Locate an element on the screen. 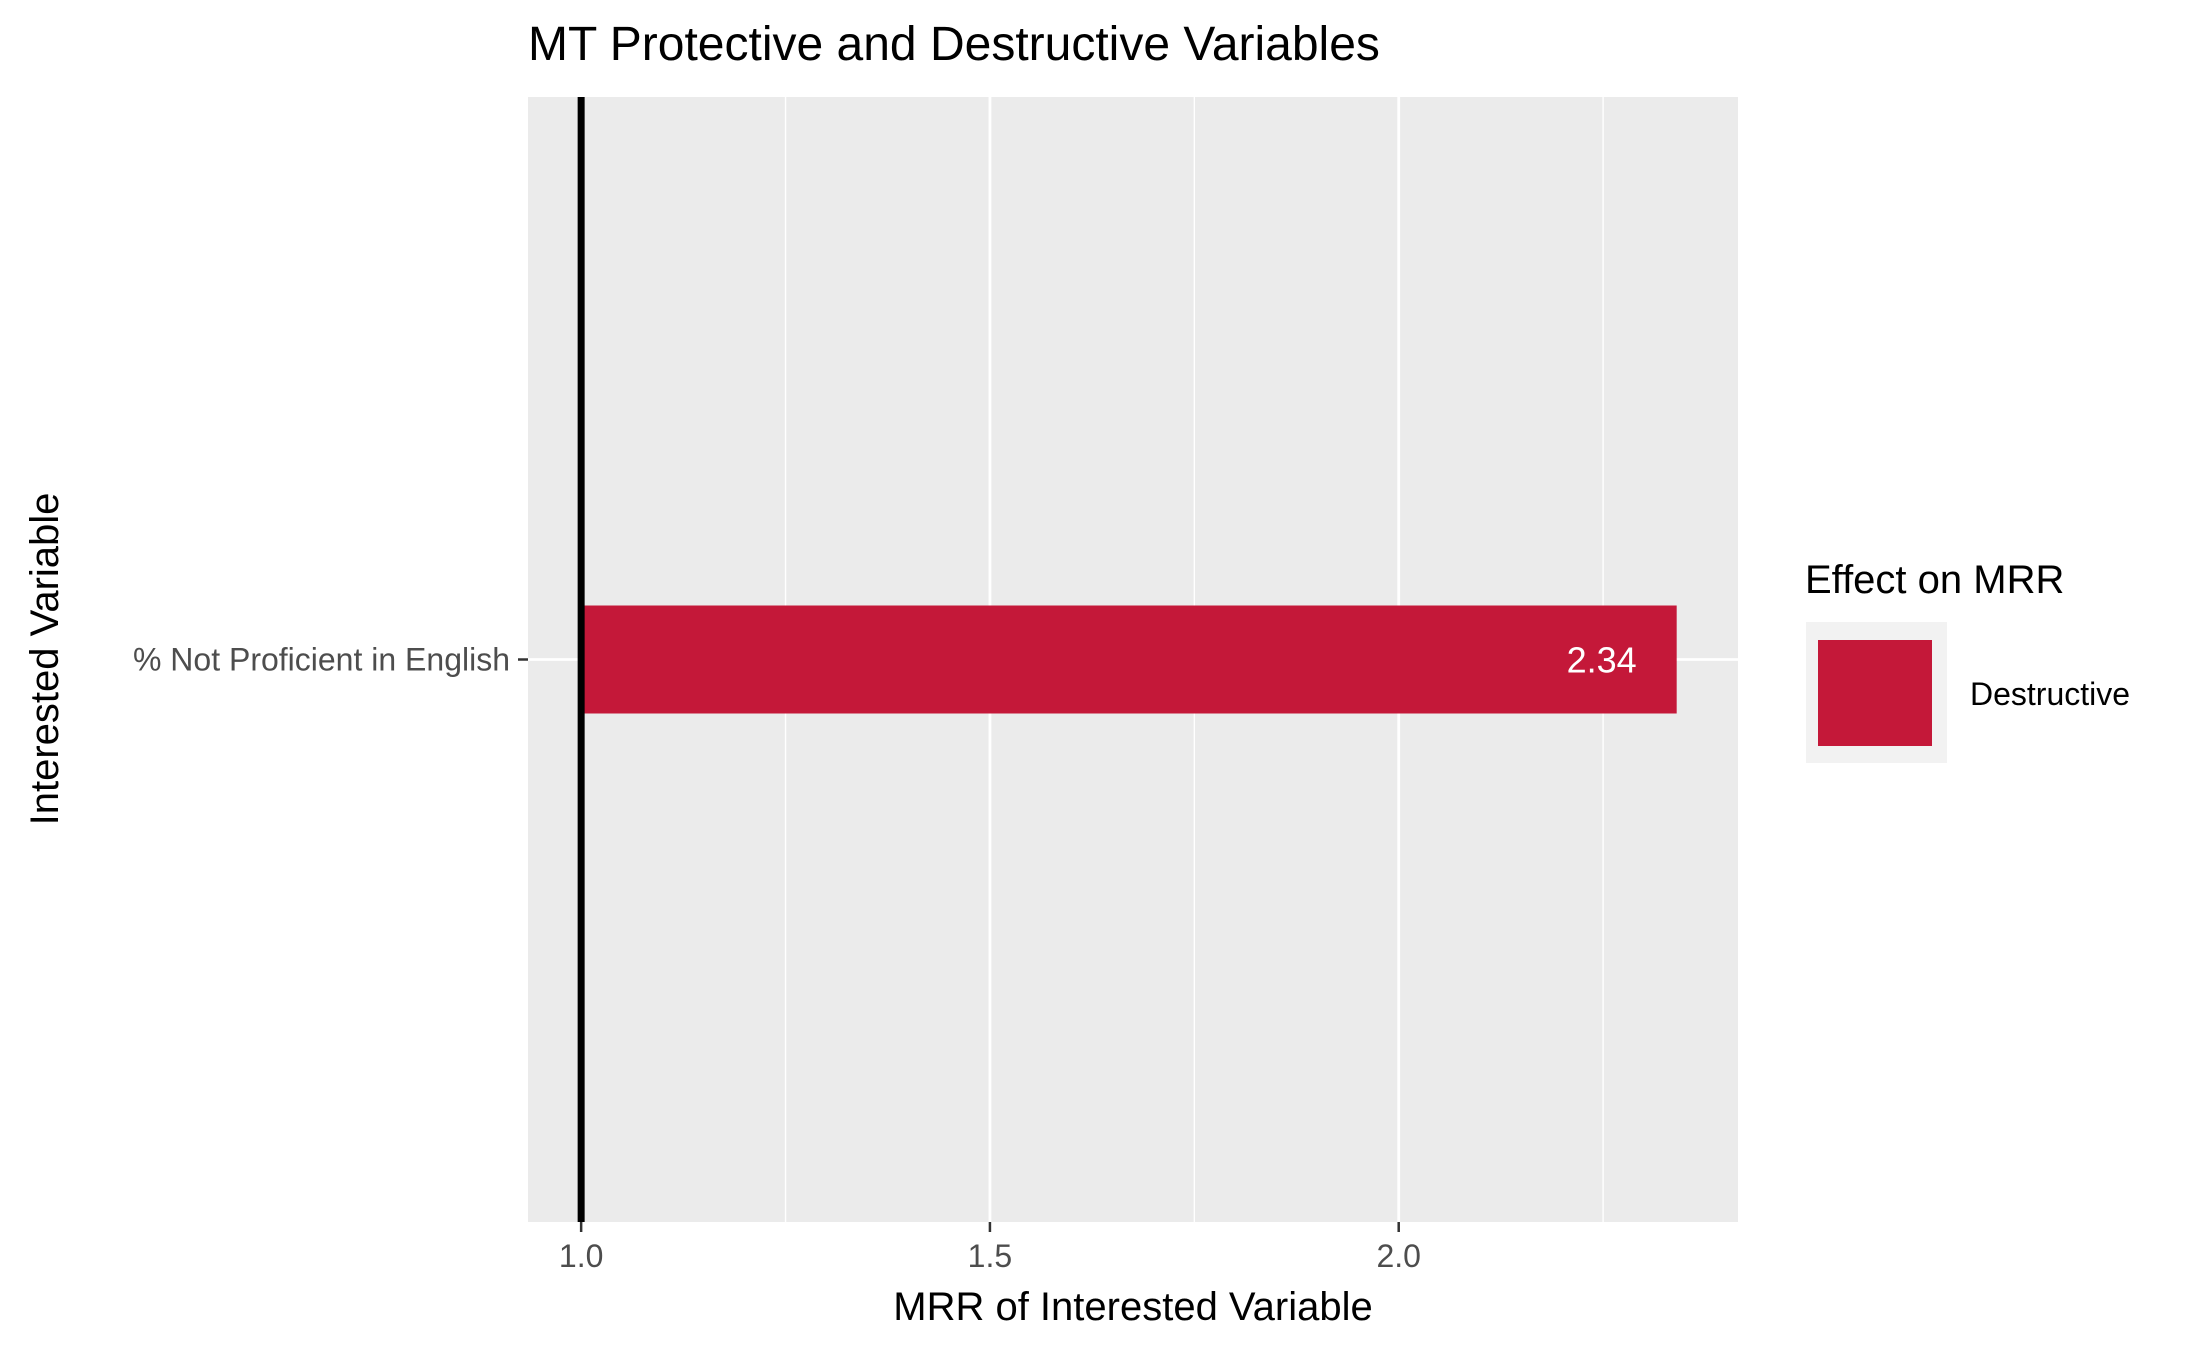 Image resolution: width=2187 pixels, height=1350 pixels. x-tick-label-2: 2.0 is located at coordinates (1398, 1256).